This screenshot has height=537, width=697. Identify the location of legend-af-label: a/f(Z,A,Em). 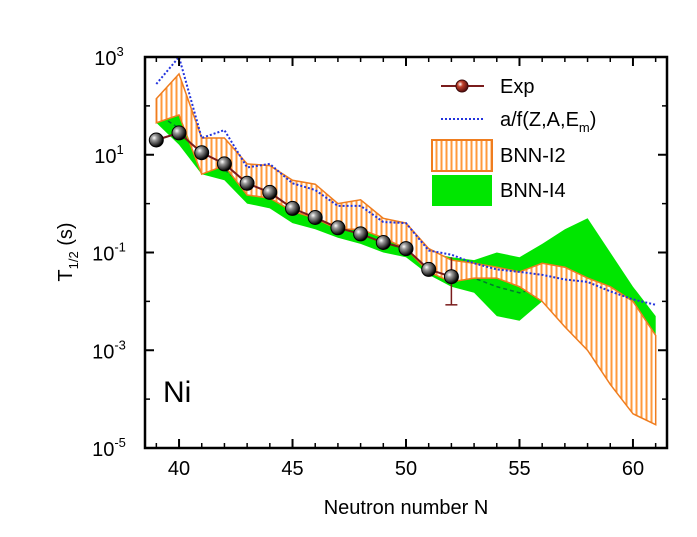
(548, 122).